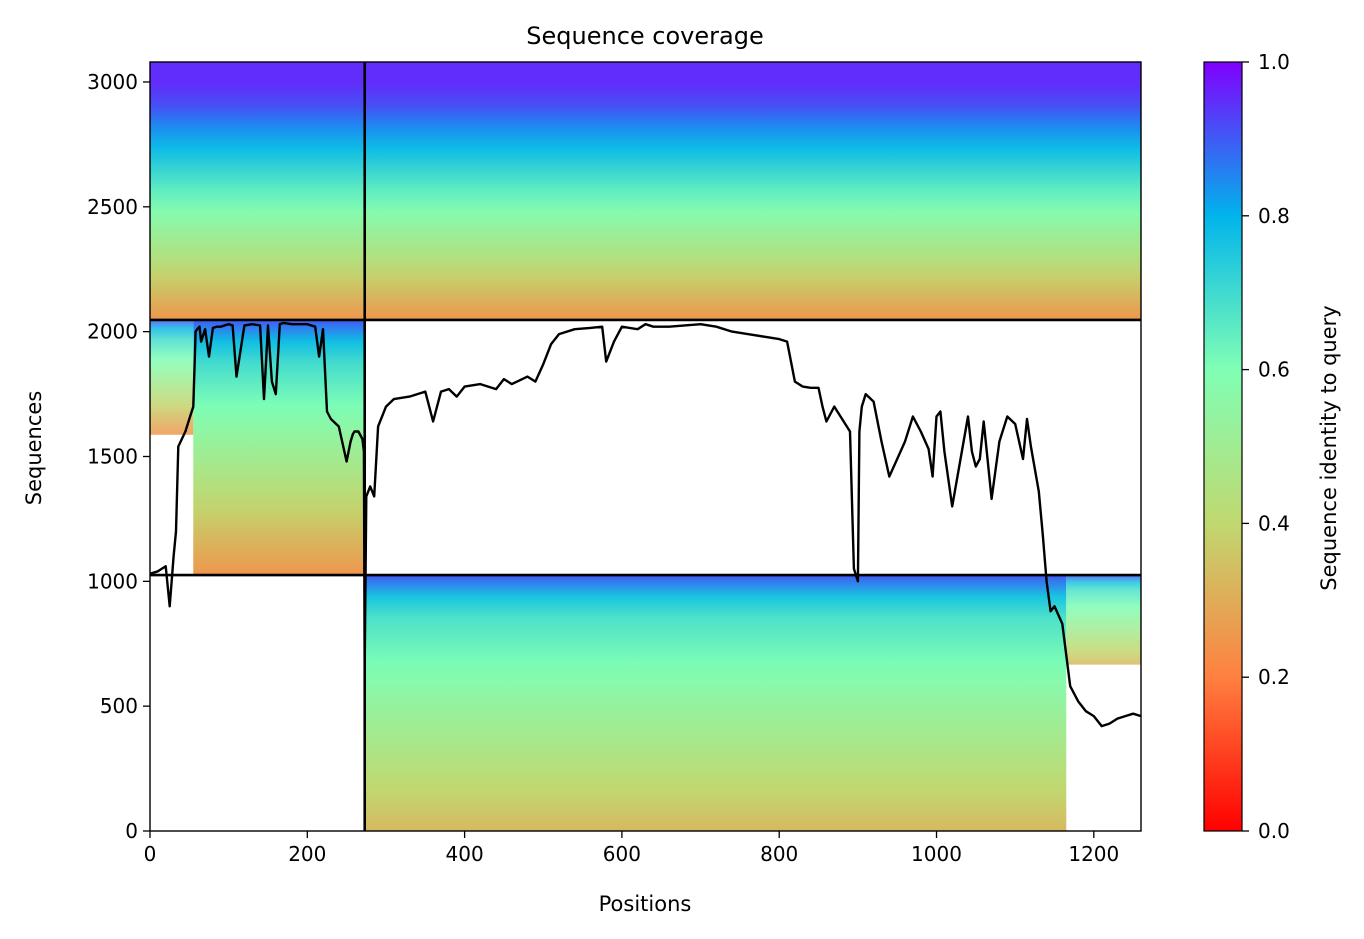  What do you see at coordinates (1093, 854) in the screenshot?
I see `x-tick-label: 1200` at bounding box center [1093, 854].